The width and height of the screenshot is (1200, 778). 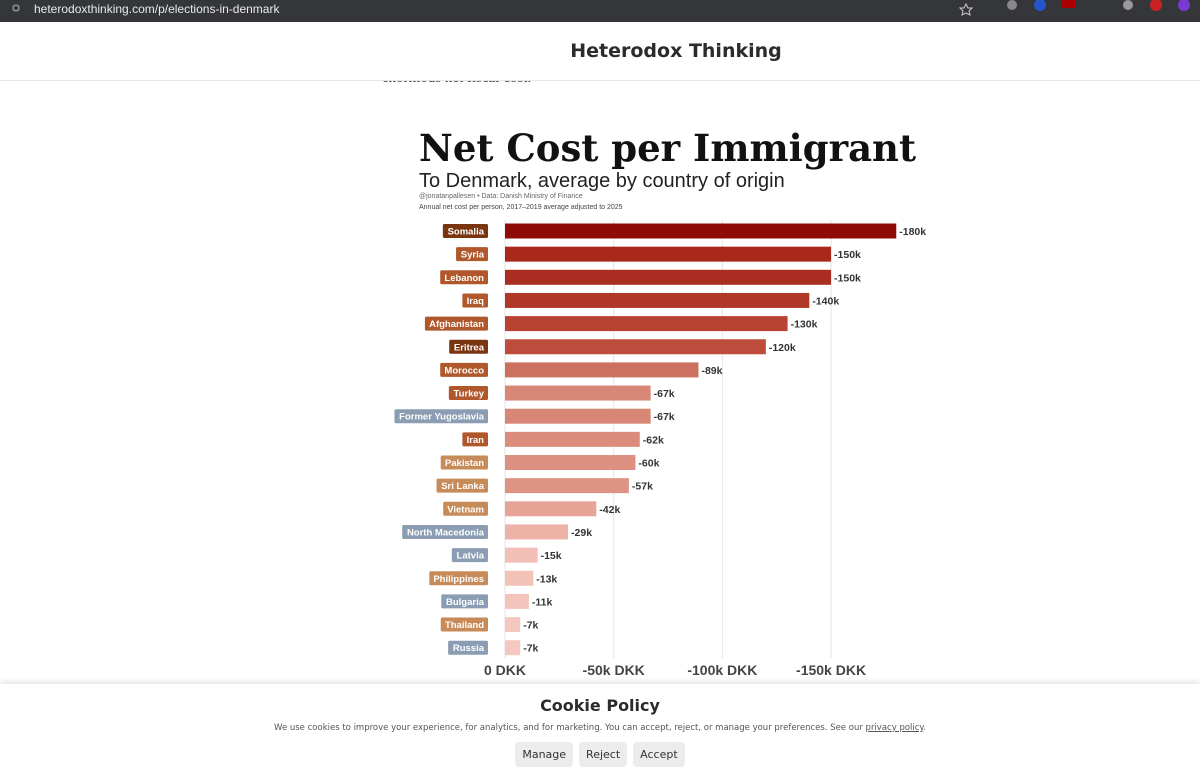 What do you see at coordinates (825, 301) in the screenshot?
I see `value-label: -140k` at bounding box center [825, 301].